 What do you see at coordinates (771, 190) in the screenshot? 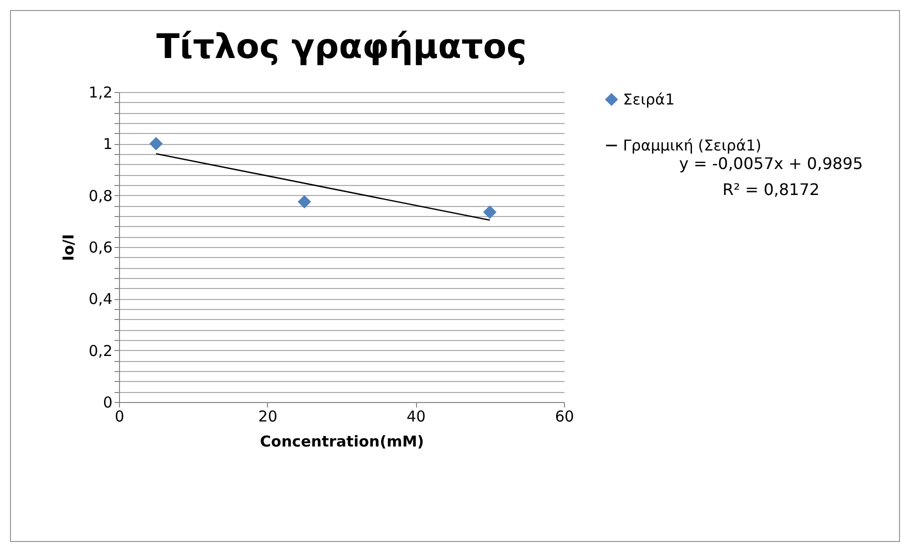
I see `text: R² = 0,8172` at bounding box center [771, 190].